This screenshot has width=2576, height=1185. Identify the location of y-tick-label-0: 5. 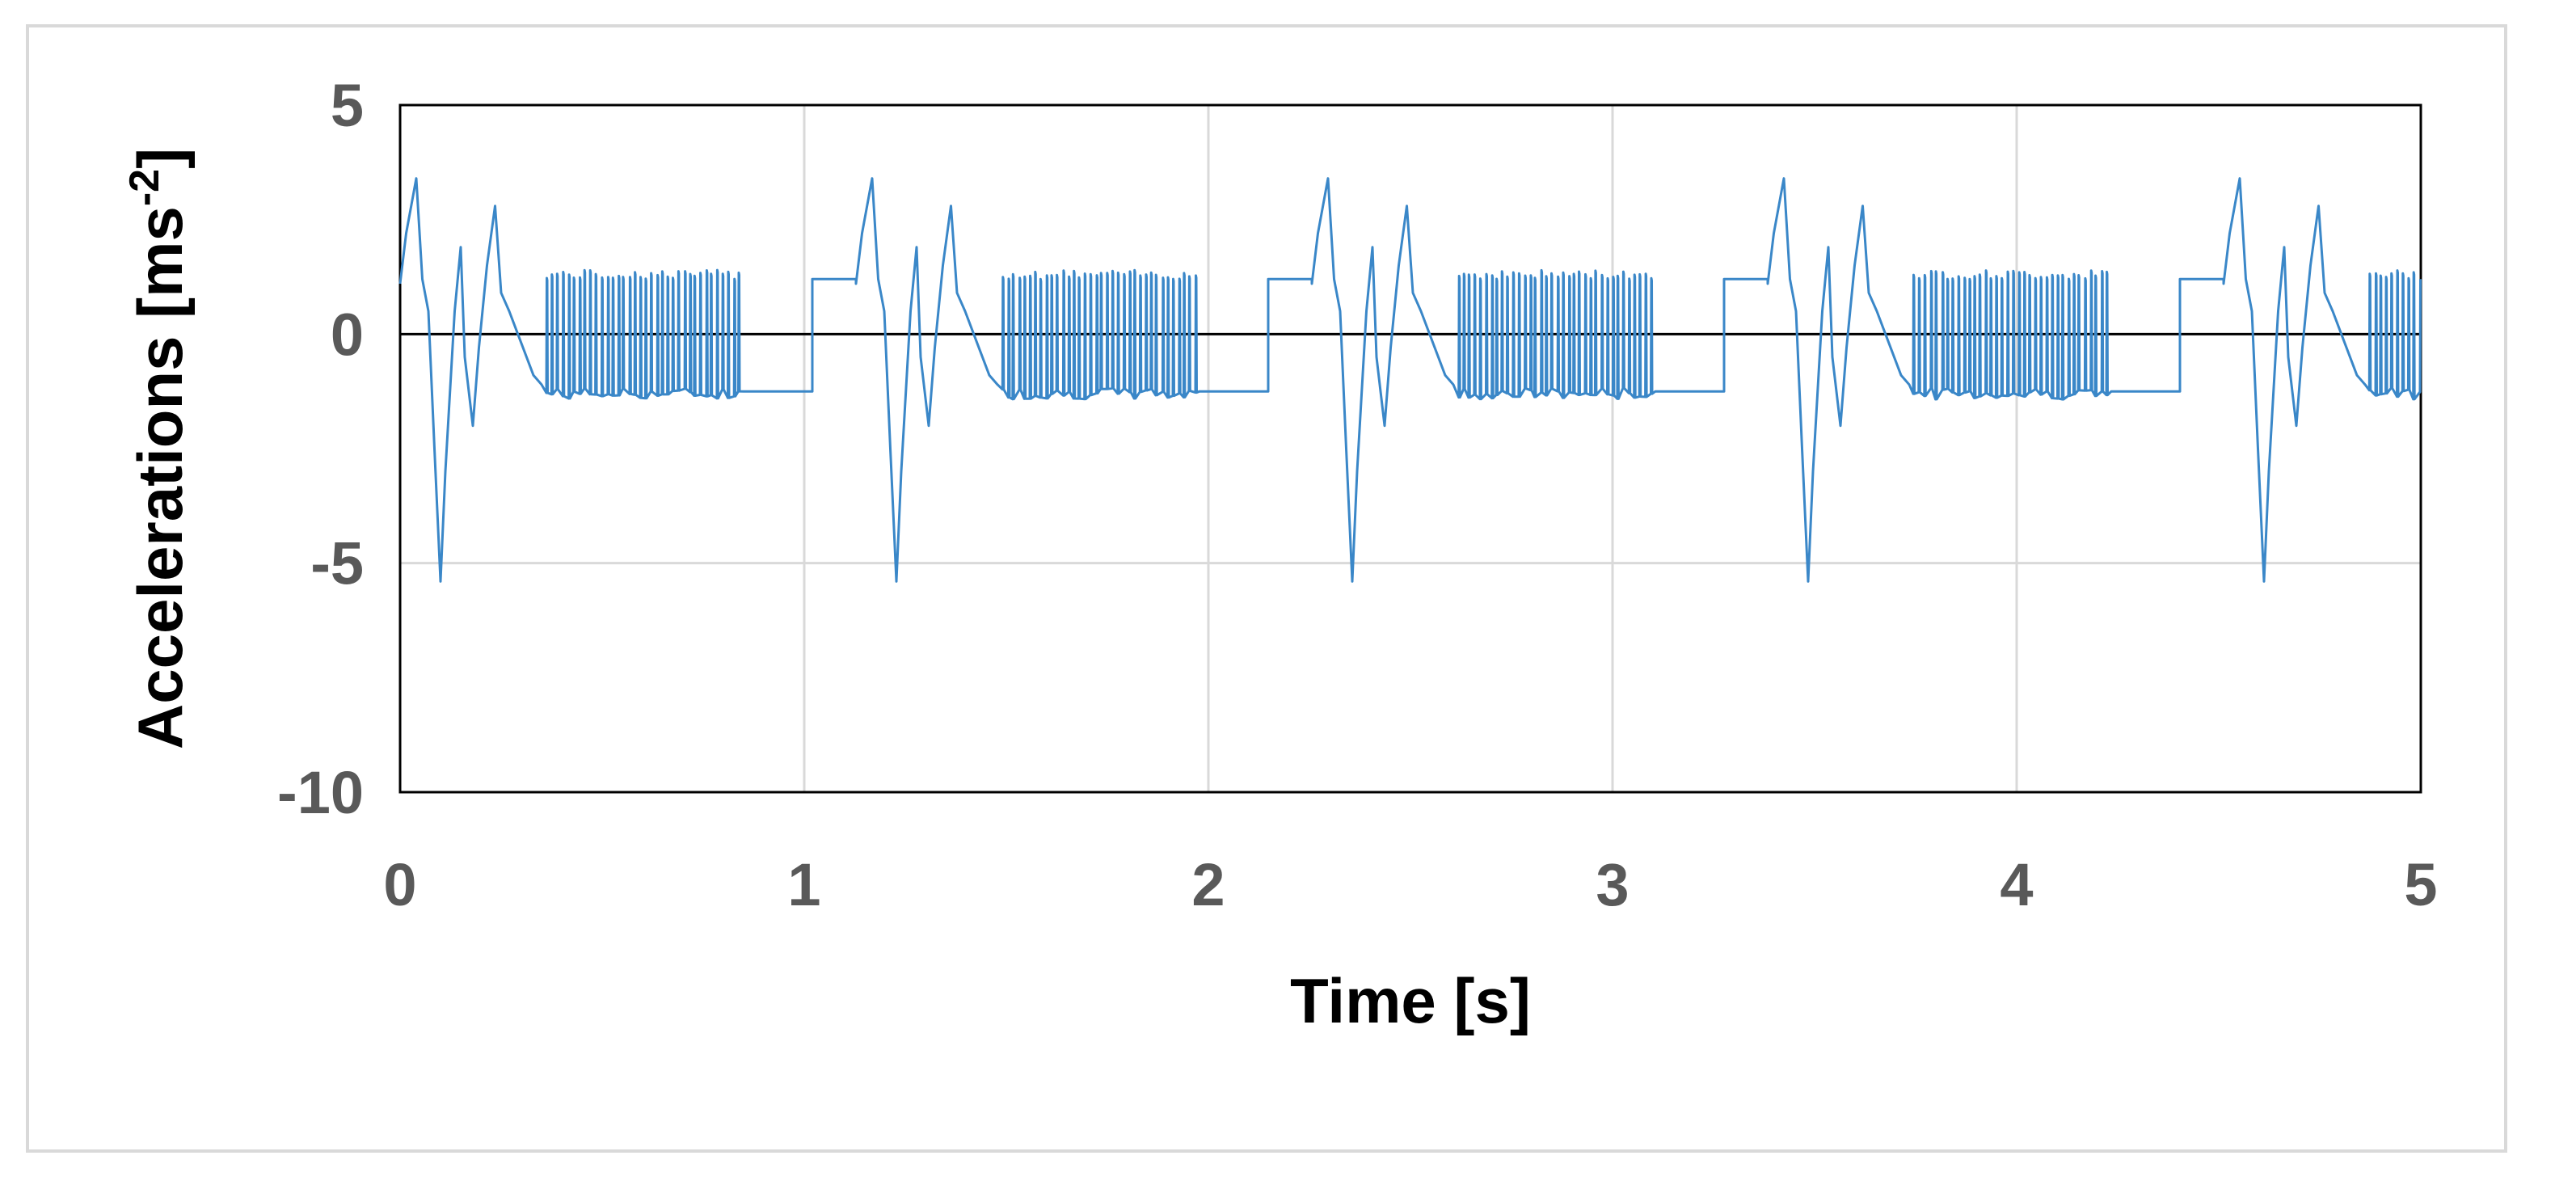
(348, 105).